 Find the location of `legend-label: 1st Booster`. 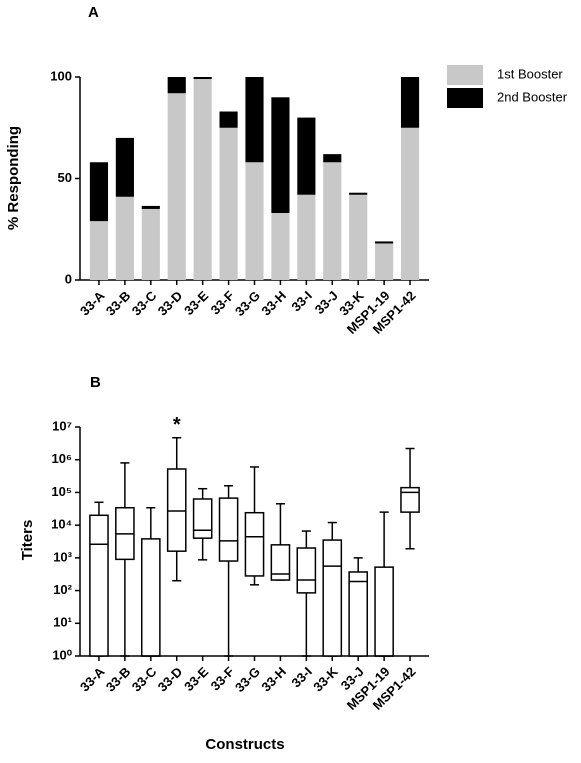

legend-label: 1st Booster is located at coordinates (530, 73).